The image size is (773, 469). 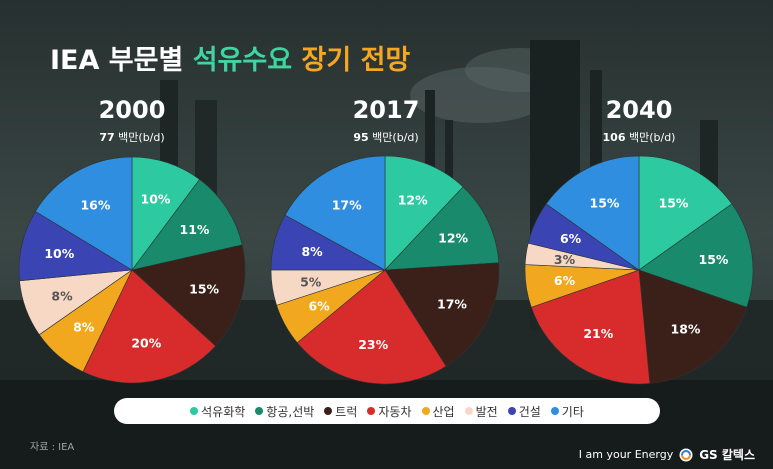 I want to click on slice-label-2040-7: 15%, so click(x=605, y=203).